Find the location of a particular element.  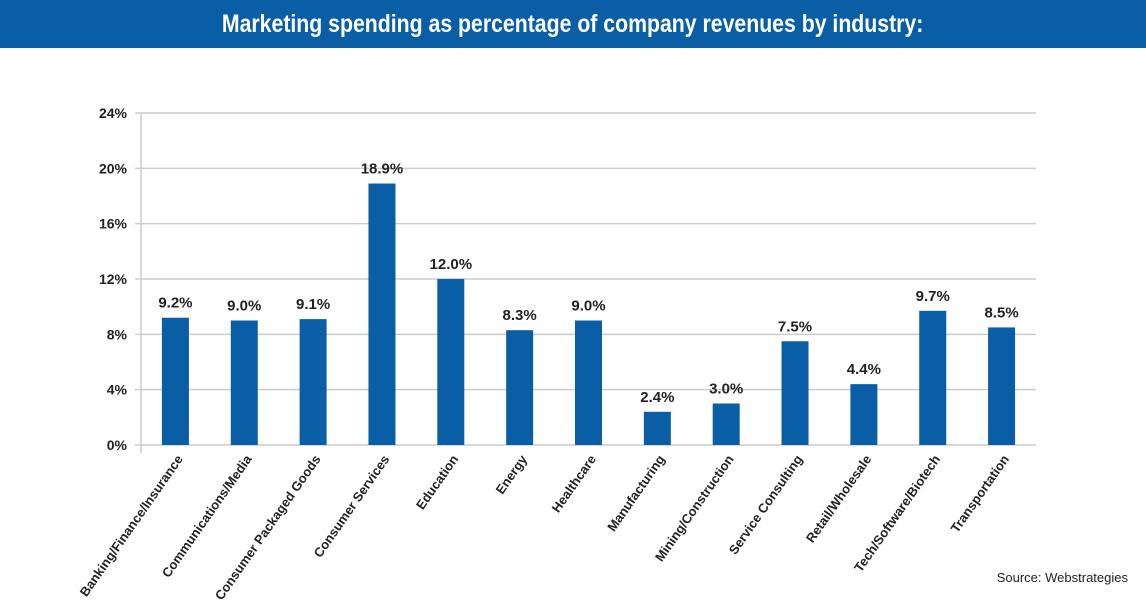

data-label: 7.5% is located at coordinates (795, 326).